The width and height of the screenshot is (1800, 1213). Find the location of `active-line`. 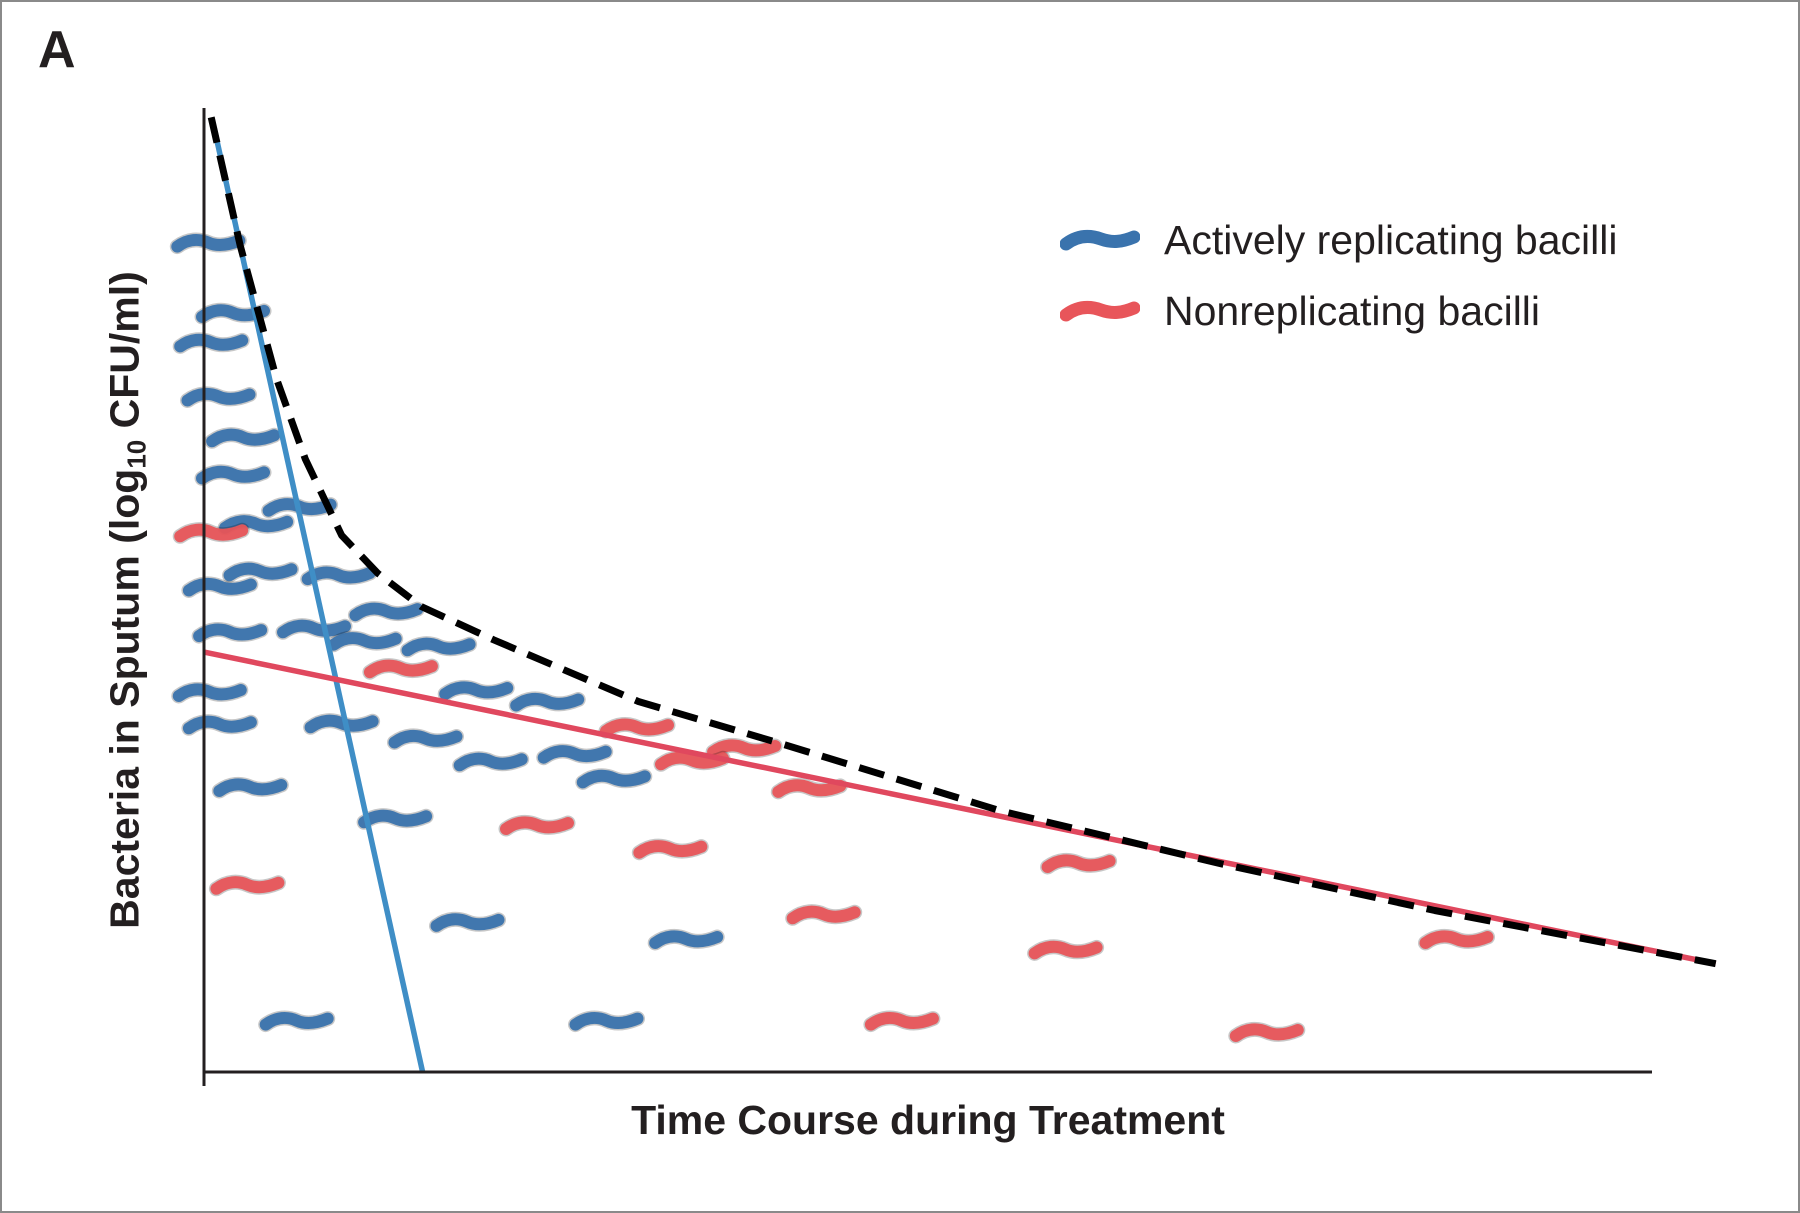

active-line is located at coordinates (318, 600).